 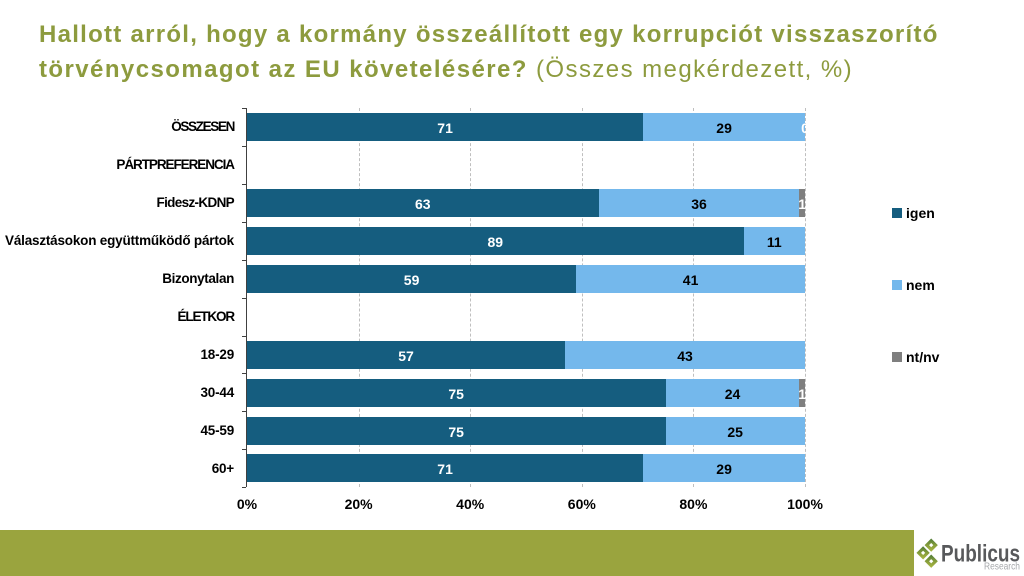 What do you see at coordinates (1002, 567) in the screenshot?
I see `svg-text: Research` at bounding box center [1002, 567].